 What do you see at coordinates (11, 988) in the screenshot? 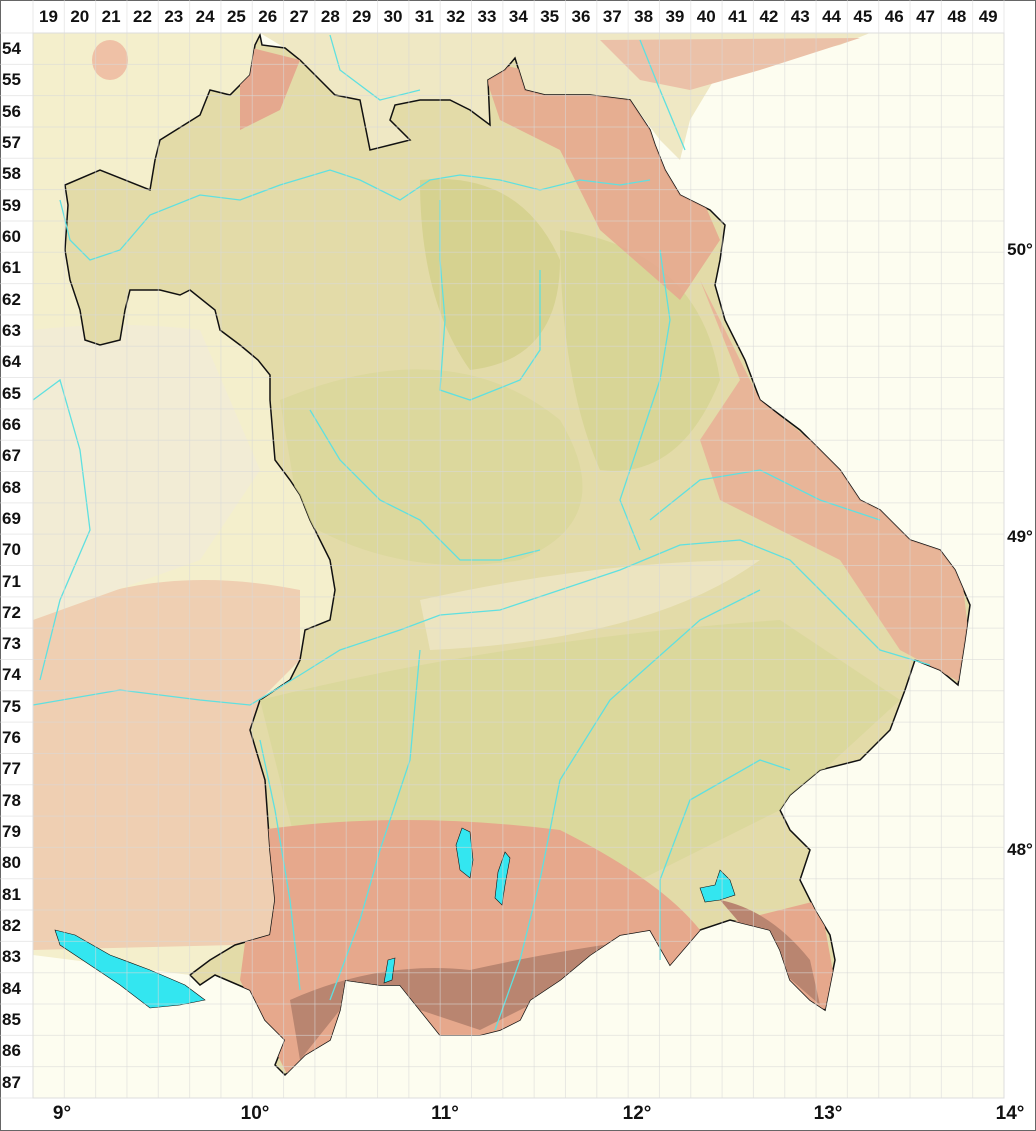
I see `grid-row-label: 84` at bounding box center [11, 988].